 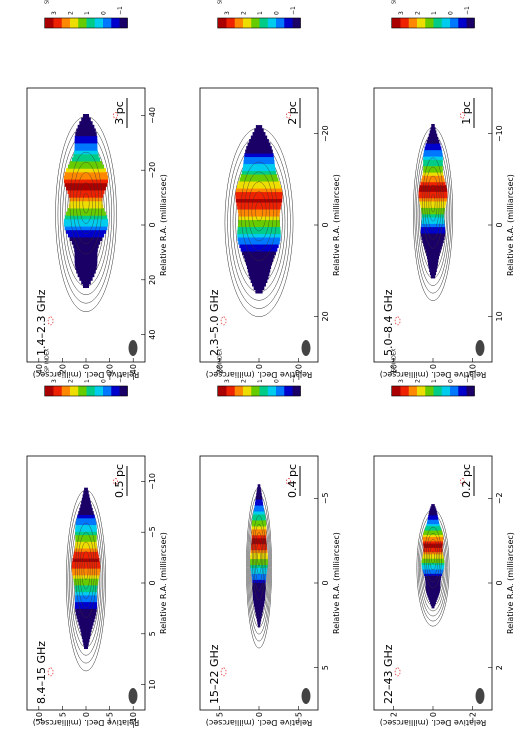 I want to click on frequency-label: 22–43 GHz, so click(x=388, y=674).